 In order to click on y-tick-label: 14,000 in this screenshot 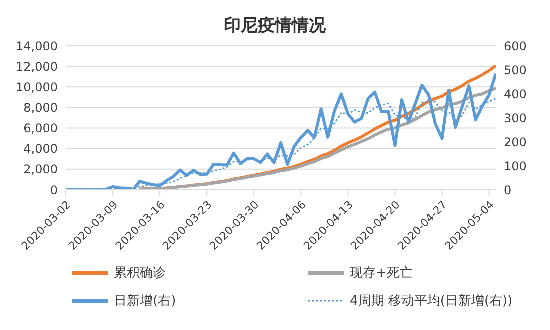, I will do `click(37, 46)`.